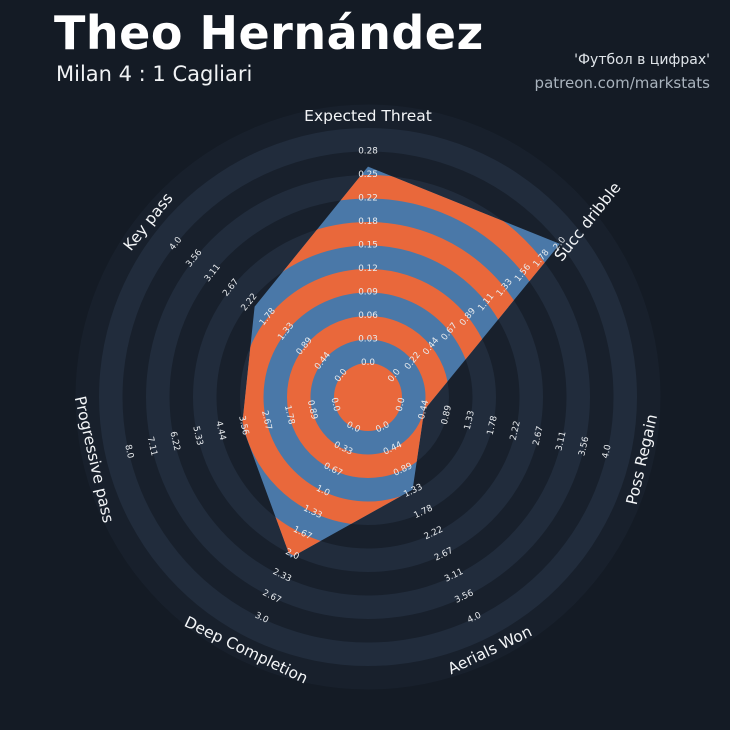 The image size is (730, 730). I want to click on page-title: Theo Hernández, so click(269, 33).